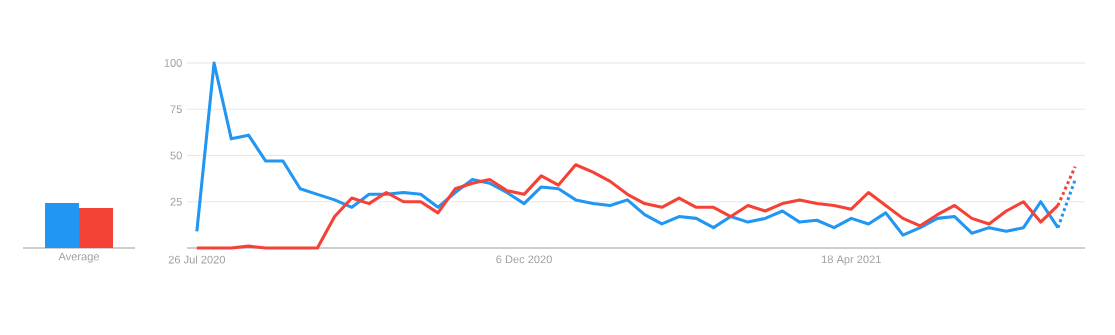 Image resolution: width=1115 pixels, height=335 pixels. I want to click on y-tick-label: 100, so click(173, 63).